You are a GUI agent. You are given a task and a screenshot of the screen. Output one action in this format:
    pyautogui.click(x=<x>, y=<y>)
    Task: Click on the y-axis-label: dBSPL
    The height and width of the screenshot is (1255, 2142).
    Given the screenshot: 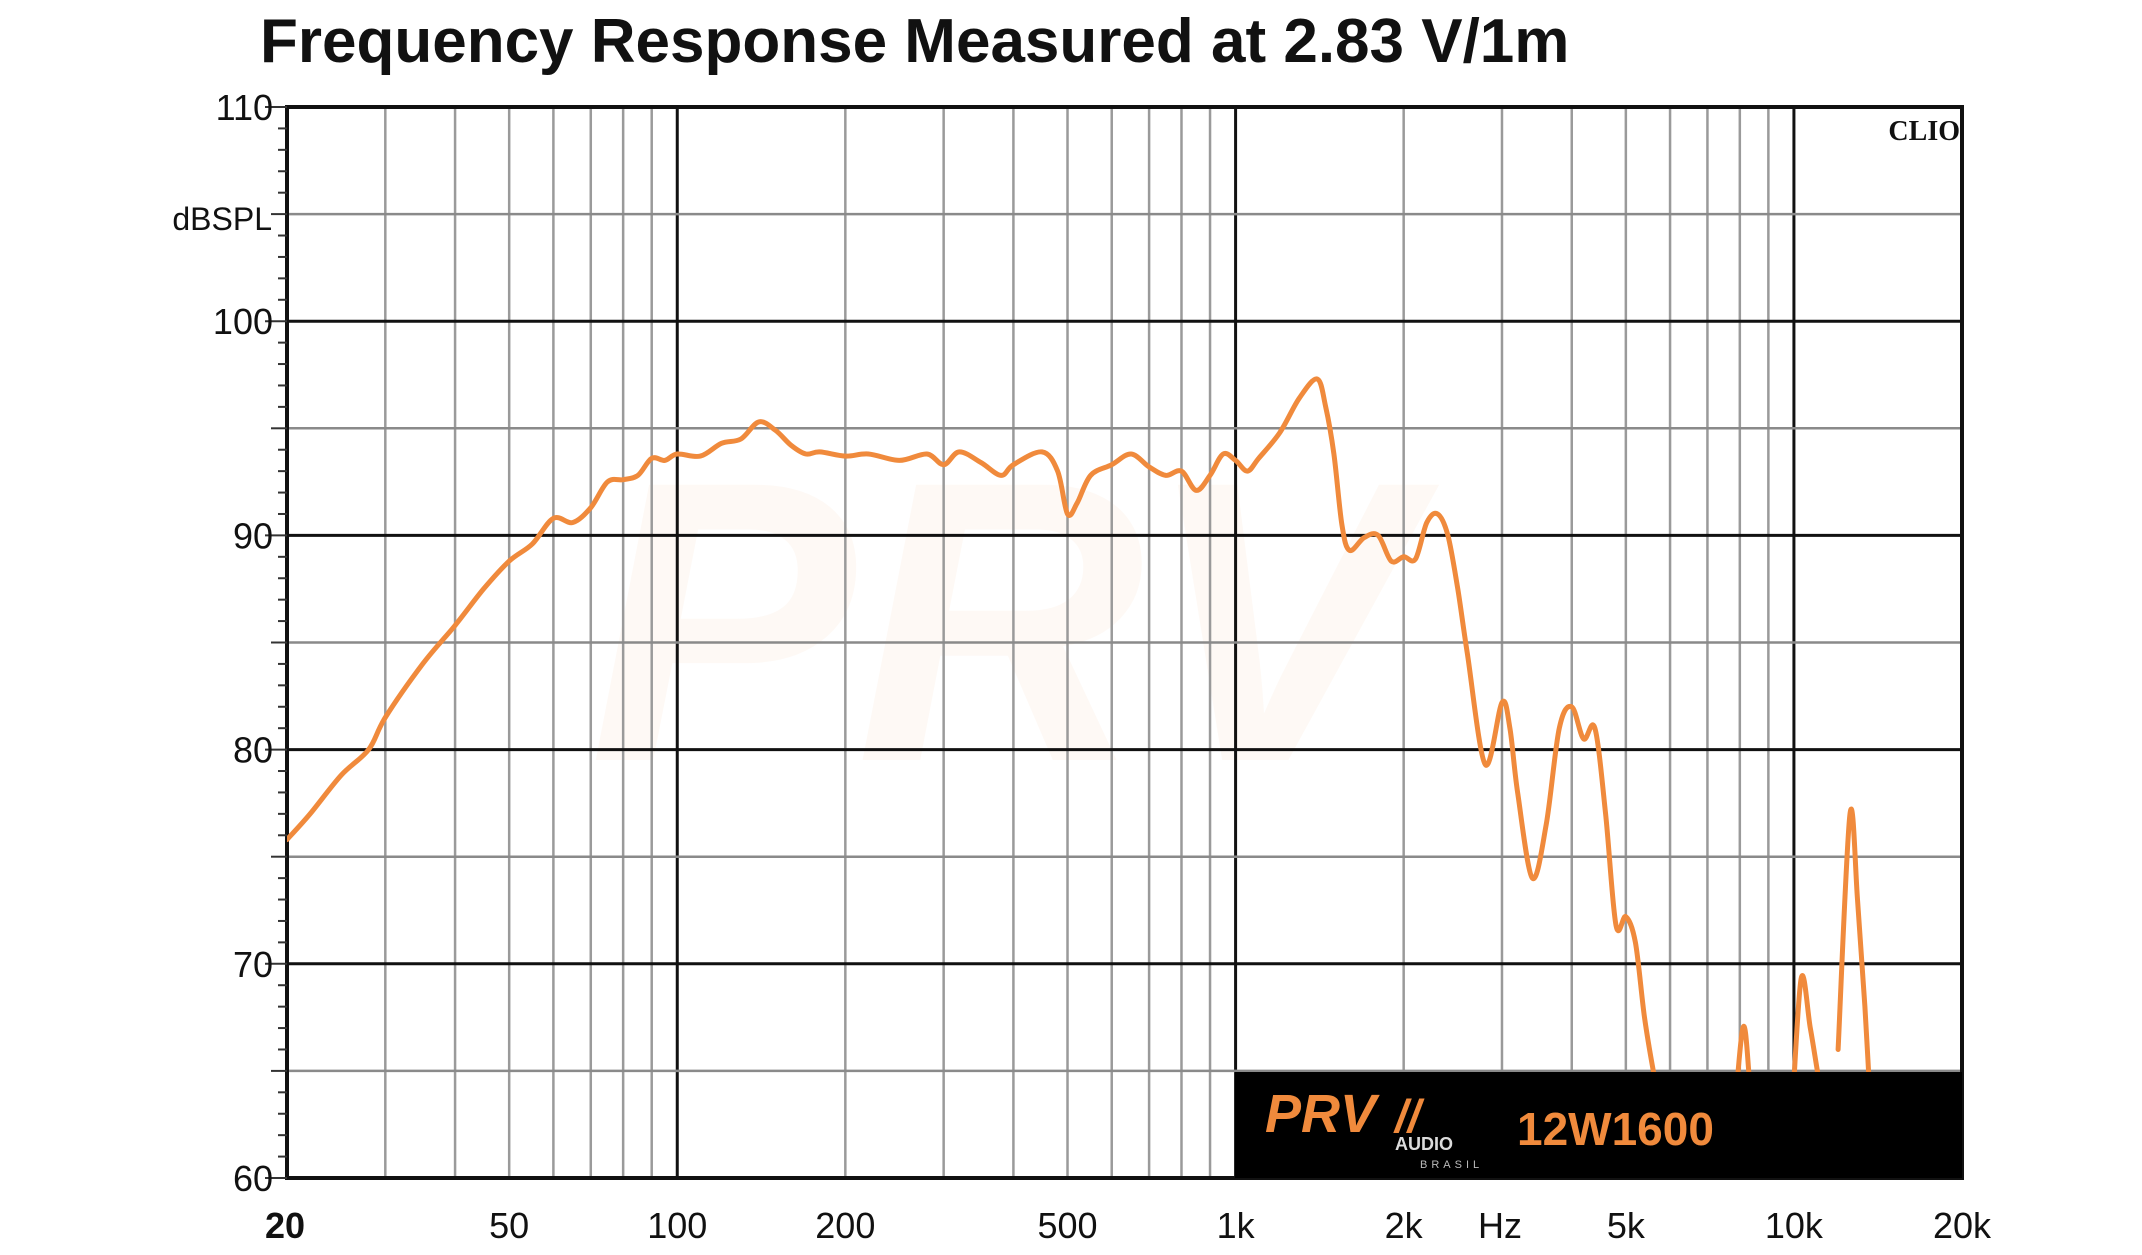 What is the action you would take?
    pyautogui.click(x=222, y=219)
    